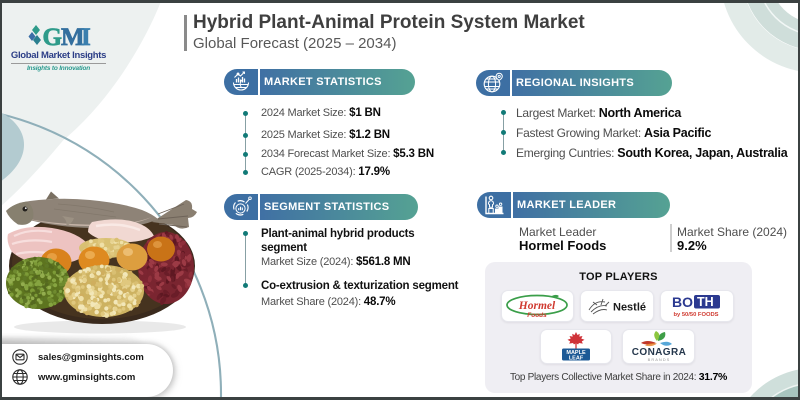  I want to click on svg-text: BO, so click(682, 302).